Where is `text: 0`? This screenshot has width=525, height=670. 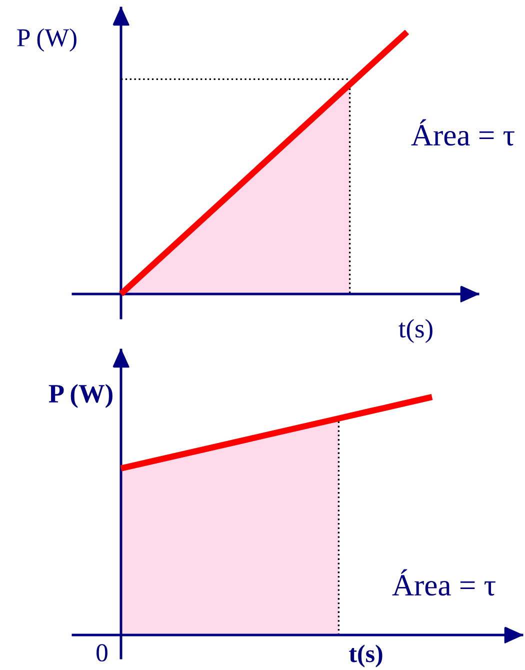 text: 0 is located at coordinates (102, 653).